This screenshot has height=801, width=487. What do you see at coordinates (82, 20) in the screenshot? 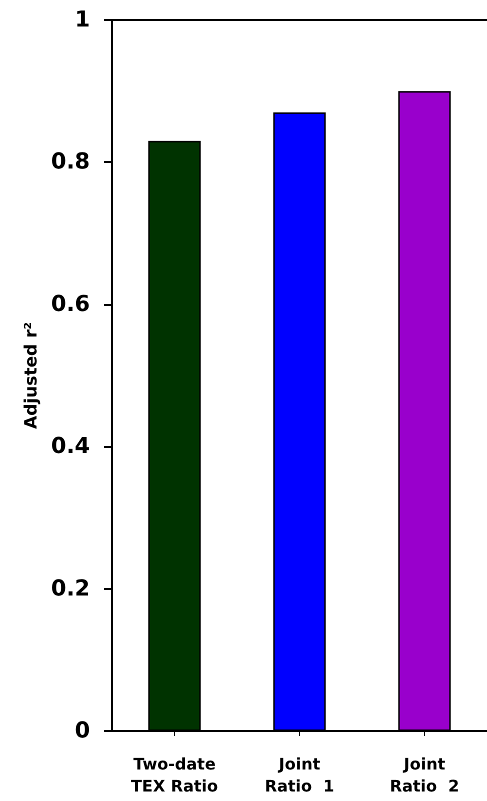
I see `y-tick-label: 1` at bounding box center [82, 20].